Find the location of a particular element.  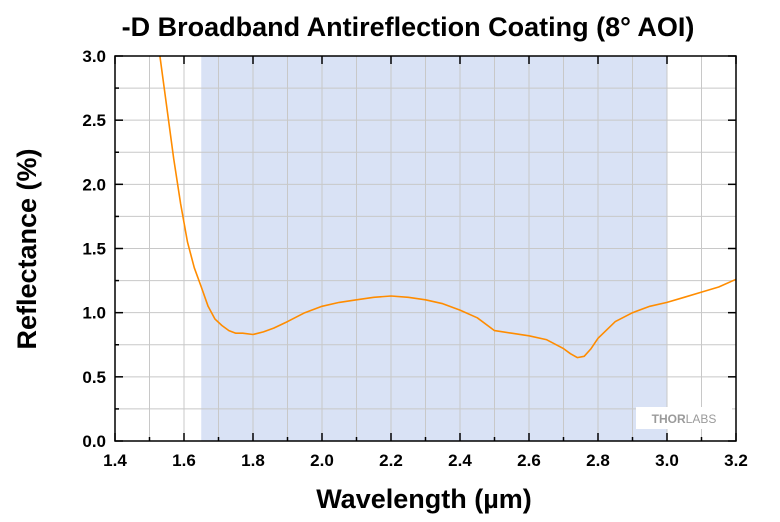

y-tick-label: 0.5 is located at coordinates (94, 377).